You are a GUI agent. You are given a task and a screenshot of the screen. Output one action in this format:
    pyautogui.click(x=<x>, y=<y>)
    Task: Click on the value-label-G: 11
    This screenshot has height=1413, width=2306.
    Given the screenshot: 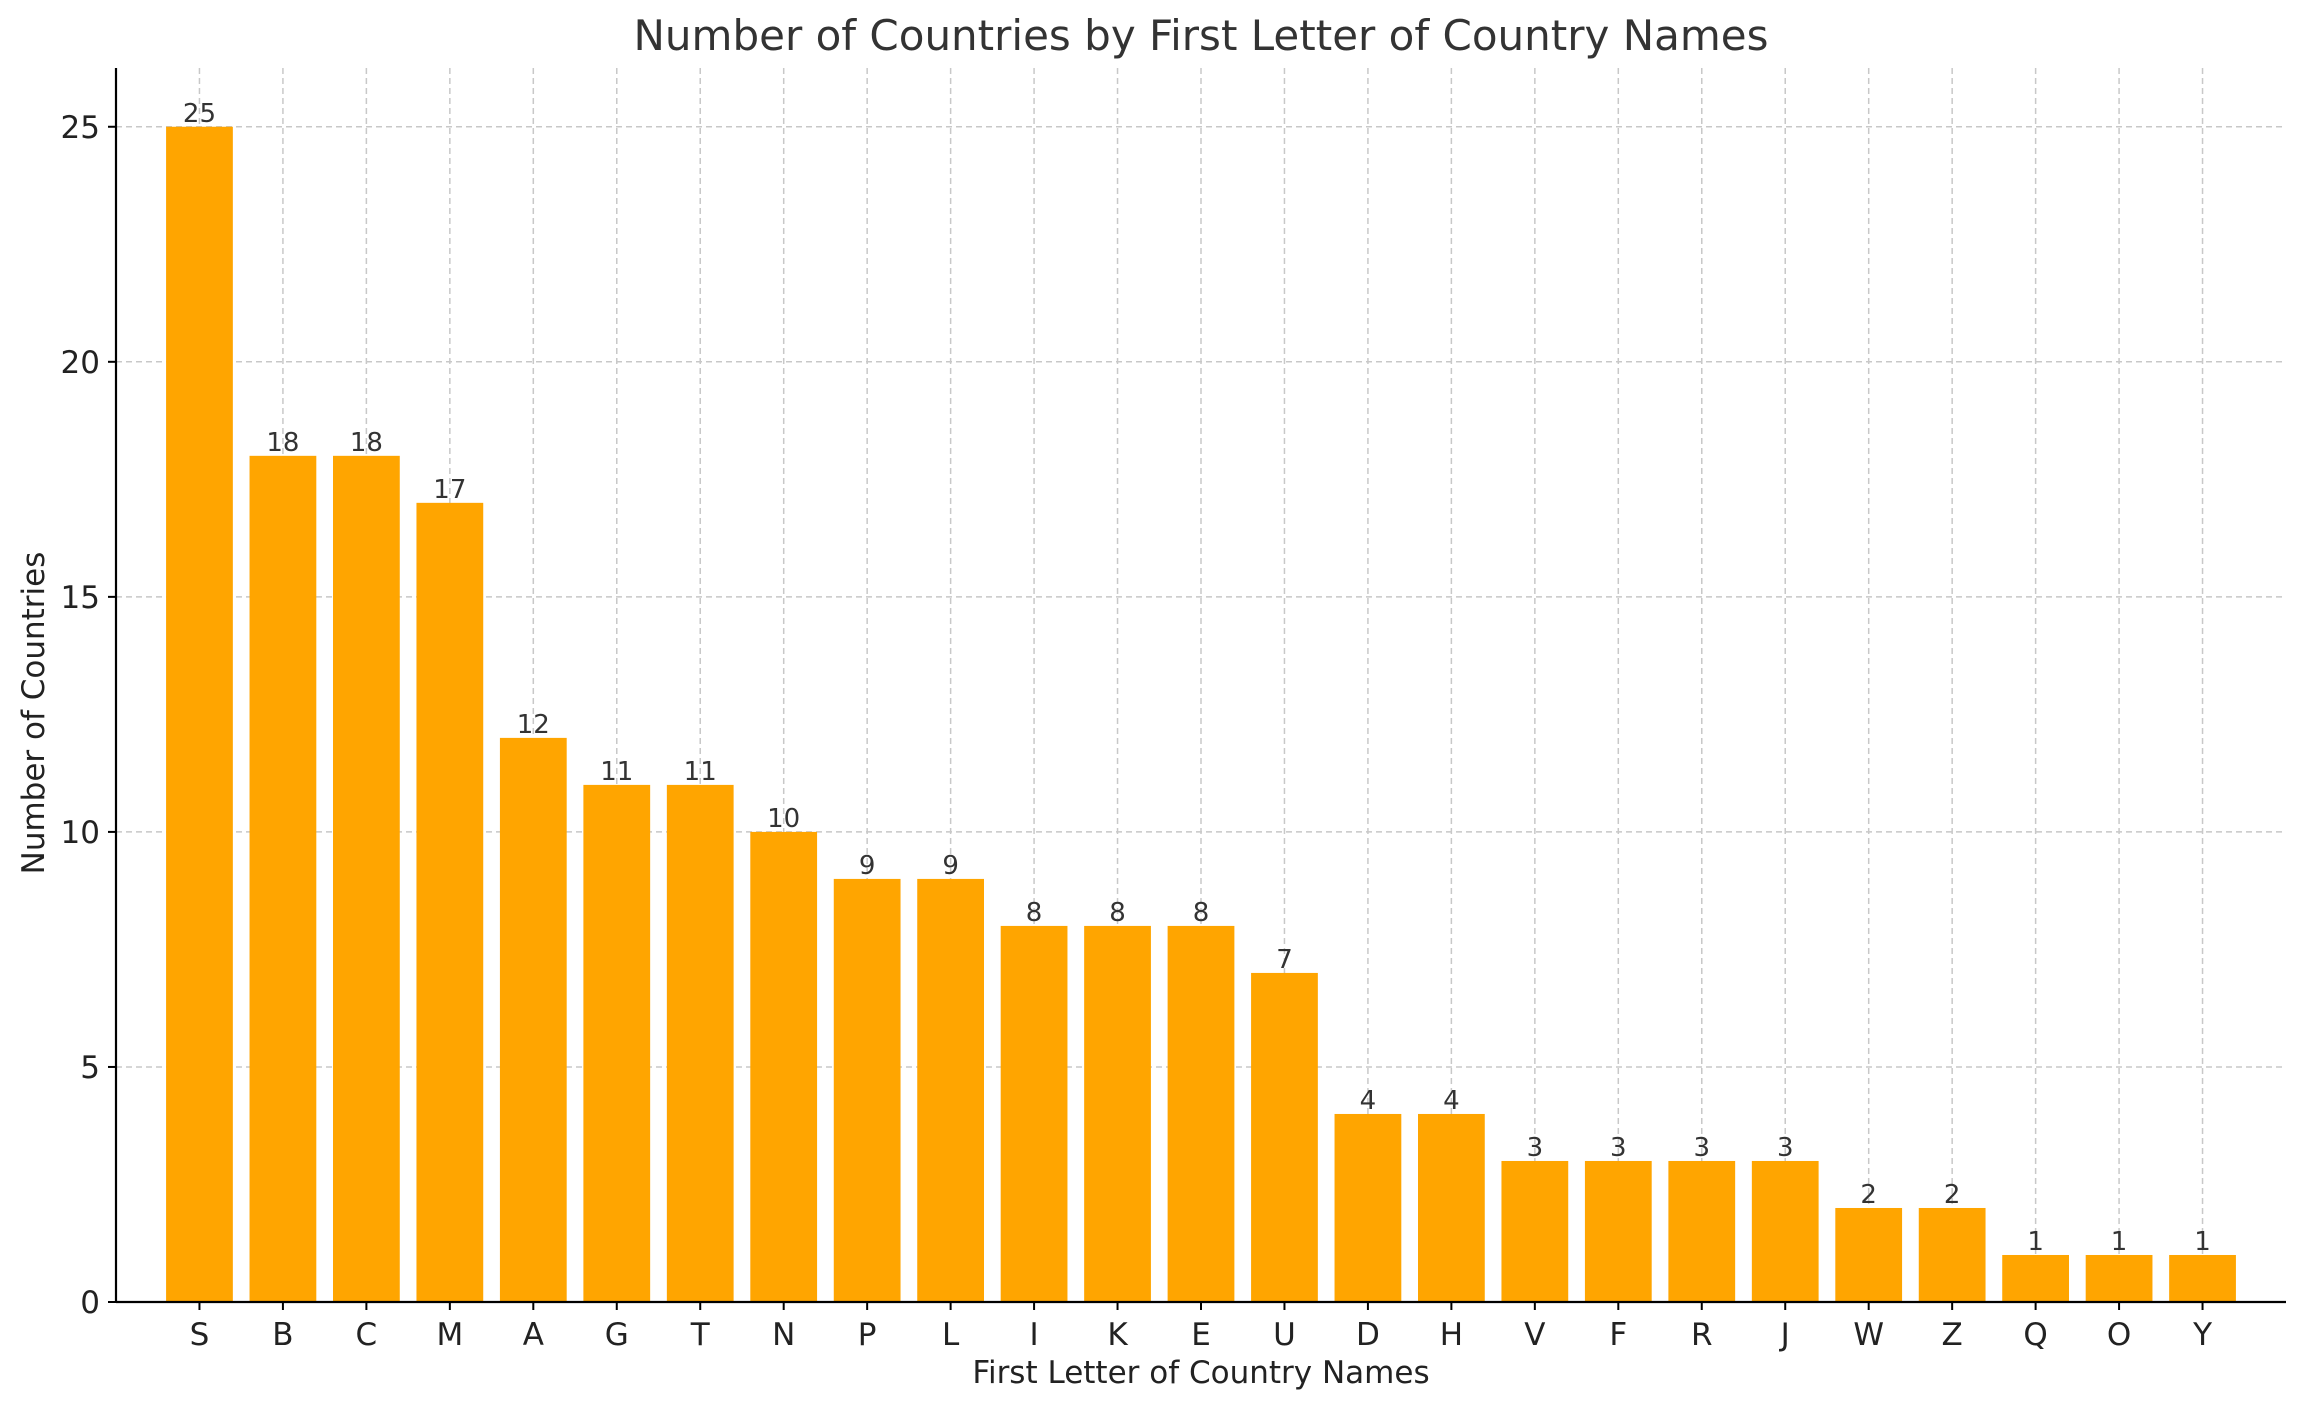 What is the action you would take?
    pyautogui.click(x=616, y=772)
    